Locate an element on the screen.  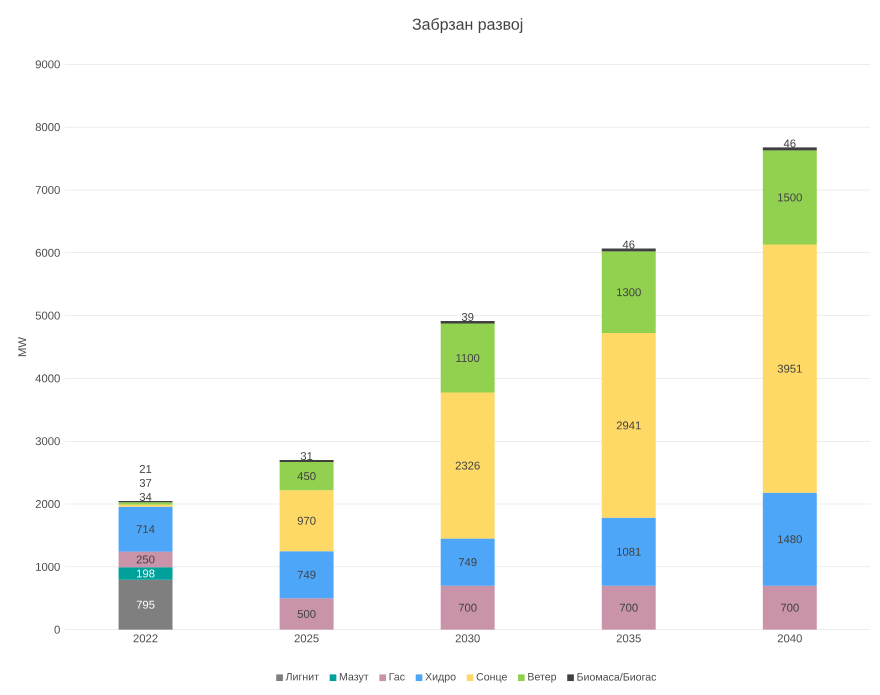
data-label: 21 is located at coordinates (146, 469).